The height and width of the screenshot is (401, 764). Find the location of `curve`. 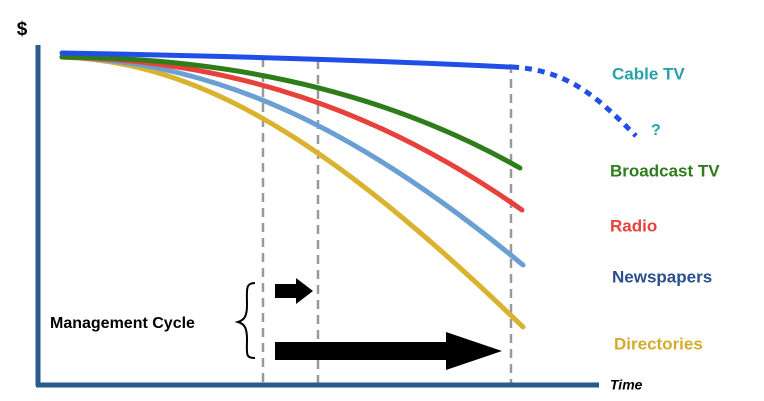

curve is located at coordinates (286, 60).